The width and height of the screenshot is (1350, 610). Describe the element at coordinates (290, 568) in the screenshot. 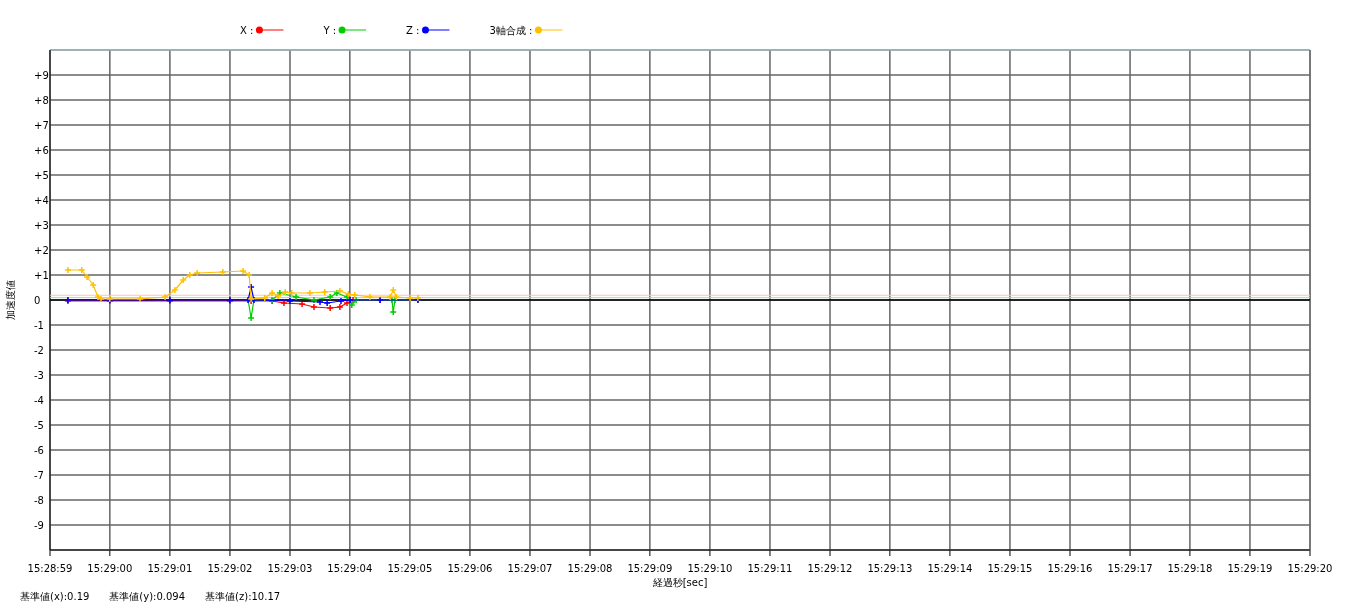

I see `x-tick-label: 15:29:03` at that location.